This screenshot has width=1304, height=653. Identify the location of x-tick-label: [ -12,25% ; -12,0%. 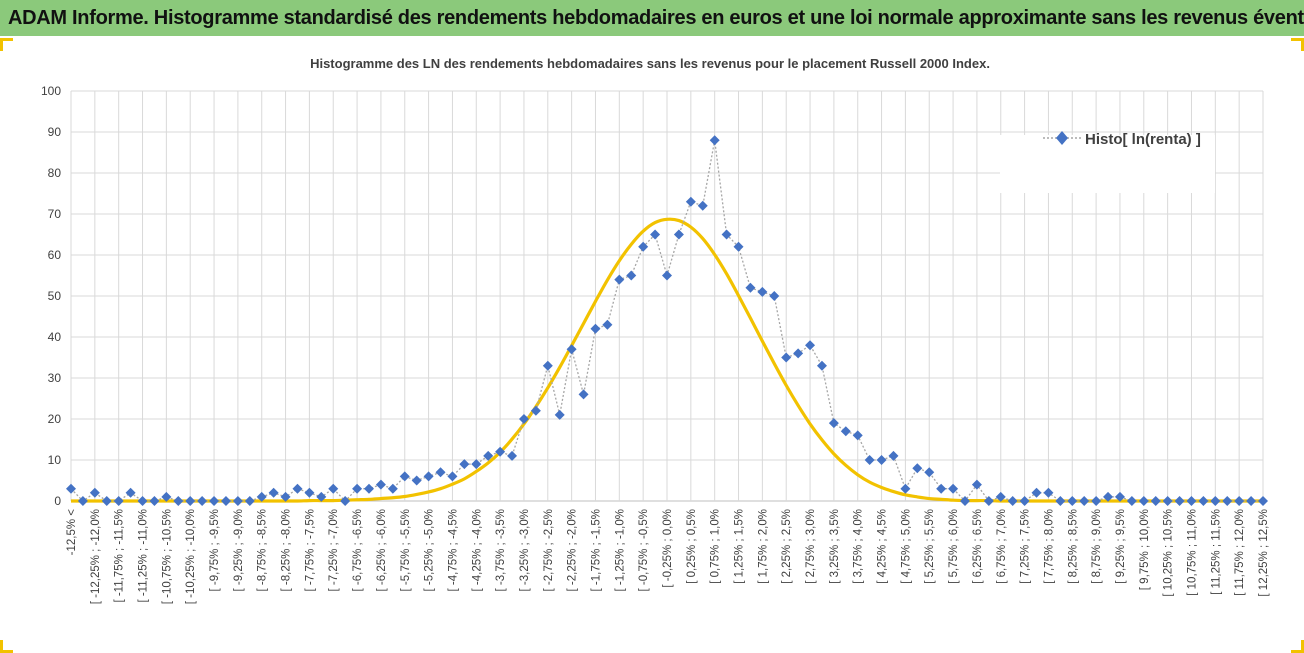
(96, 556).